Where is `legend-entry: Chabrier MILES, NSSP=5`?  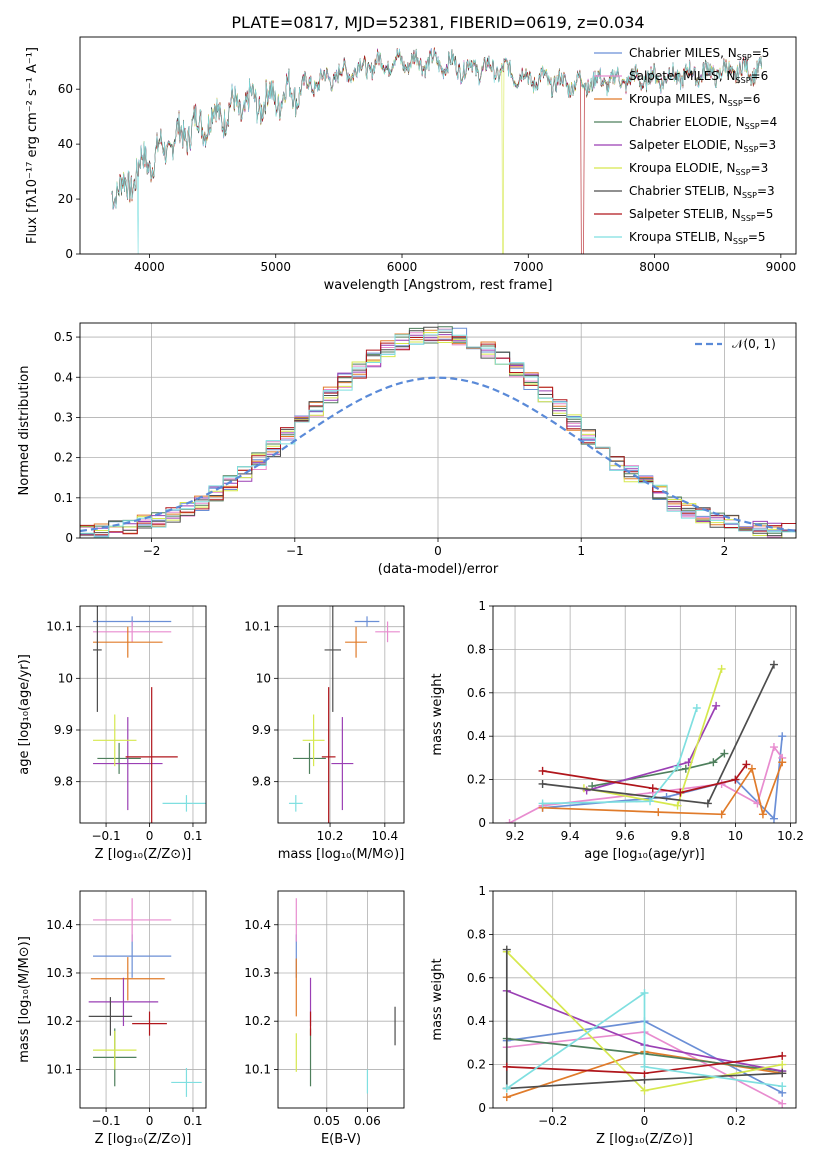 legend-entry: Chabrier MILES, NSSP=5 is located at coordinates (699, 54).